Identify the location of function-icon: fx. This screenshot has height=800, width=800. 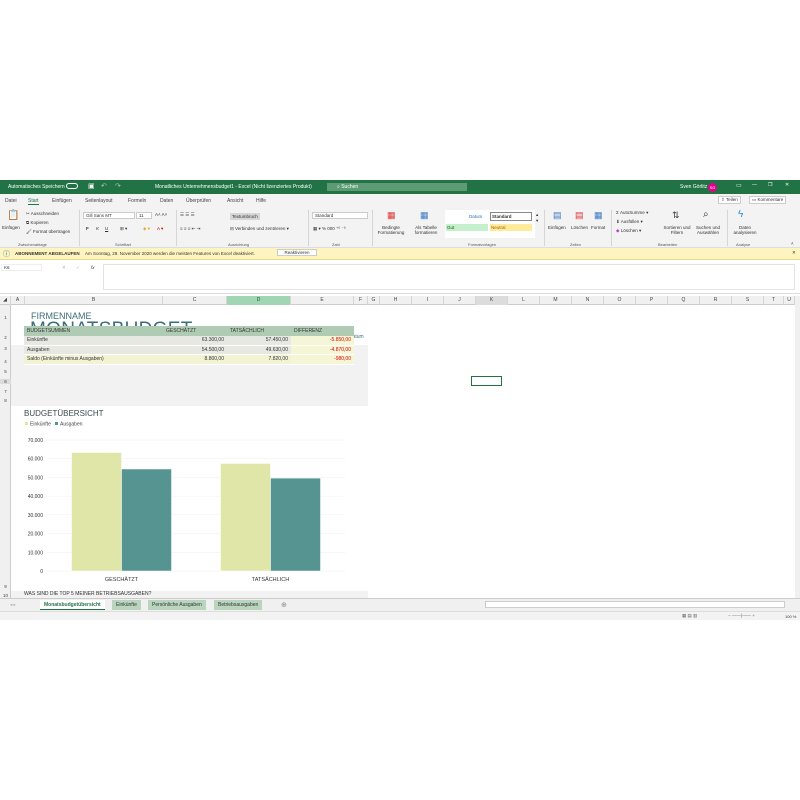
(93, 267).